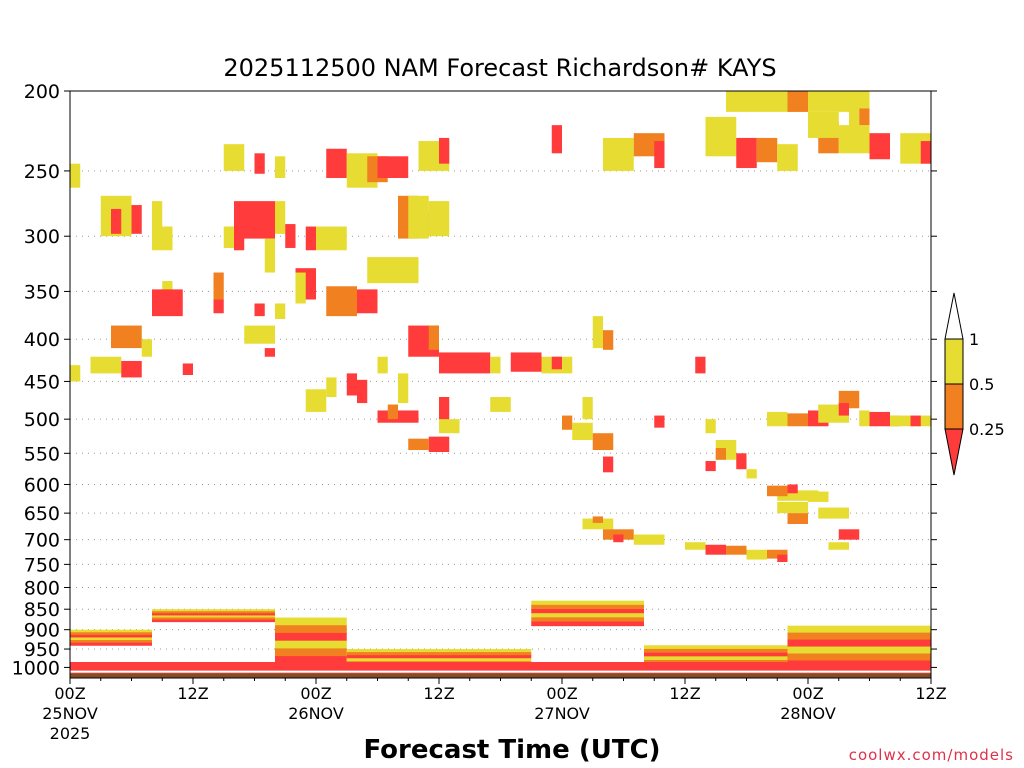 Image resolution: width=1024 pixels, height=768 pixels. What do you see at coordinates (42, 382) in the screenshot?
I see `y-tick-label-450: 450` at bounding box center [42, 382].